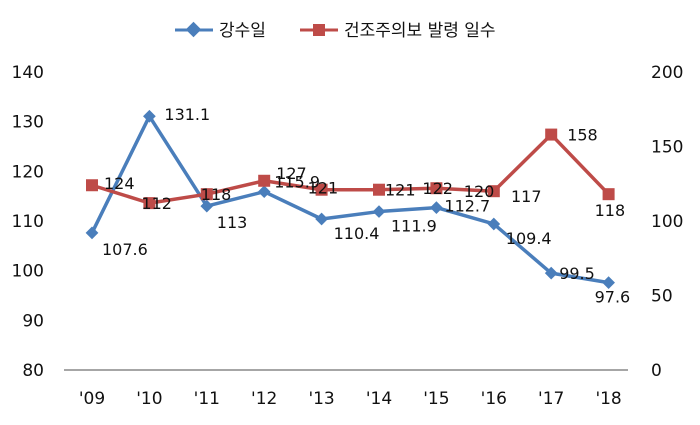 This screenshot has height=425, width=700. I want to click on right-axis: 0 50 100 150 200, so click(667, 222).